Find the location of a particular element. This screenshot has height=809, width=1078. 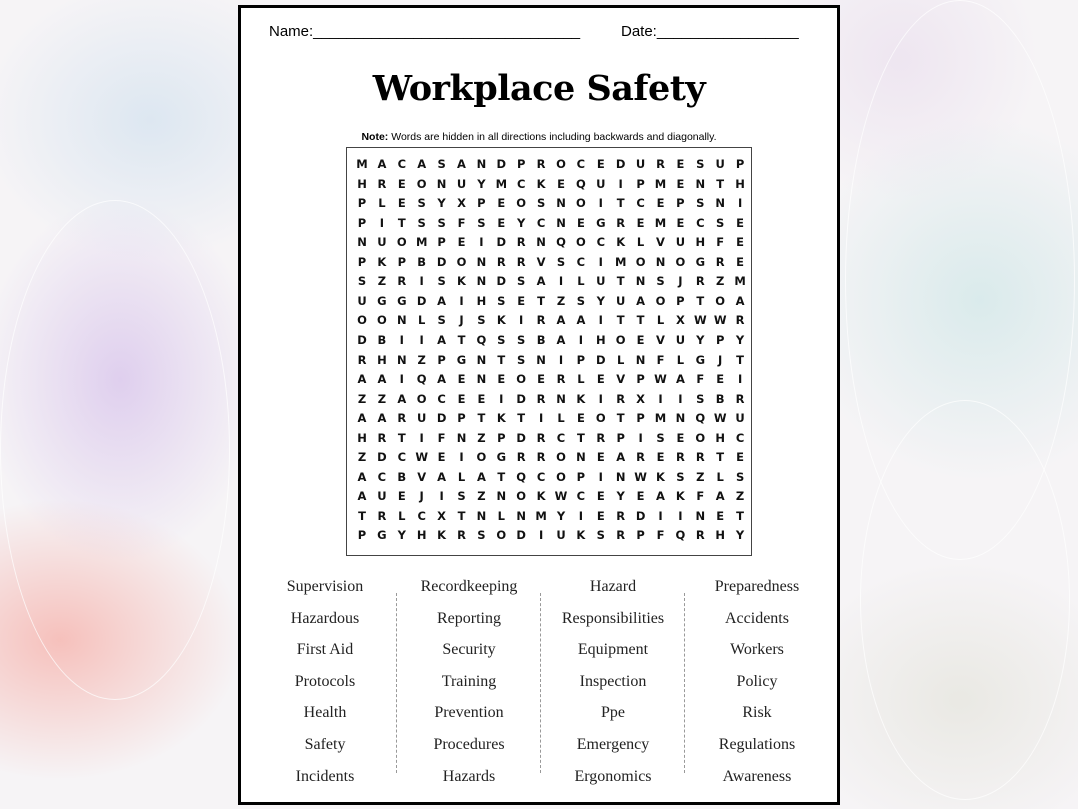

grid-letter: T is located at coordinates (501, 359).